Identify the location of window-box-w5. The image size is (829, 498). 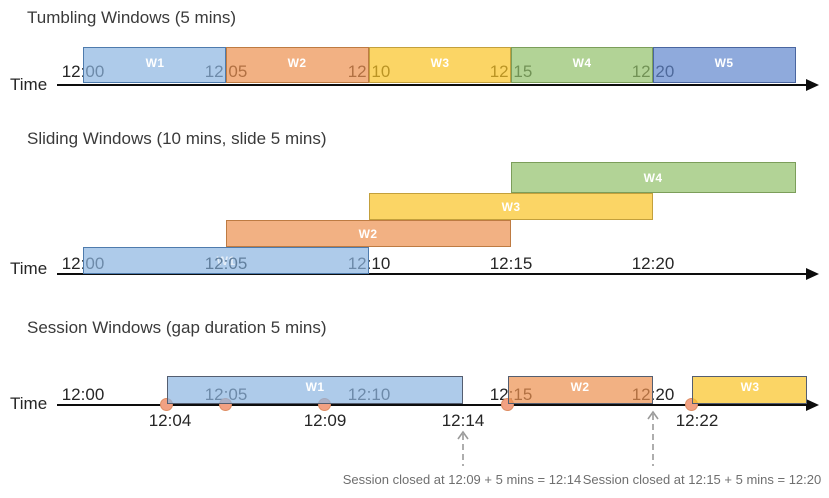
(724, 65).